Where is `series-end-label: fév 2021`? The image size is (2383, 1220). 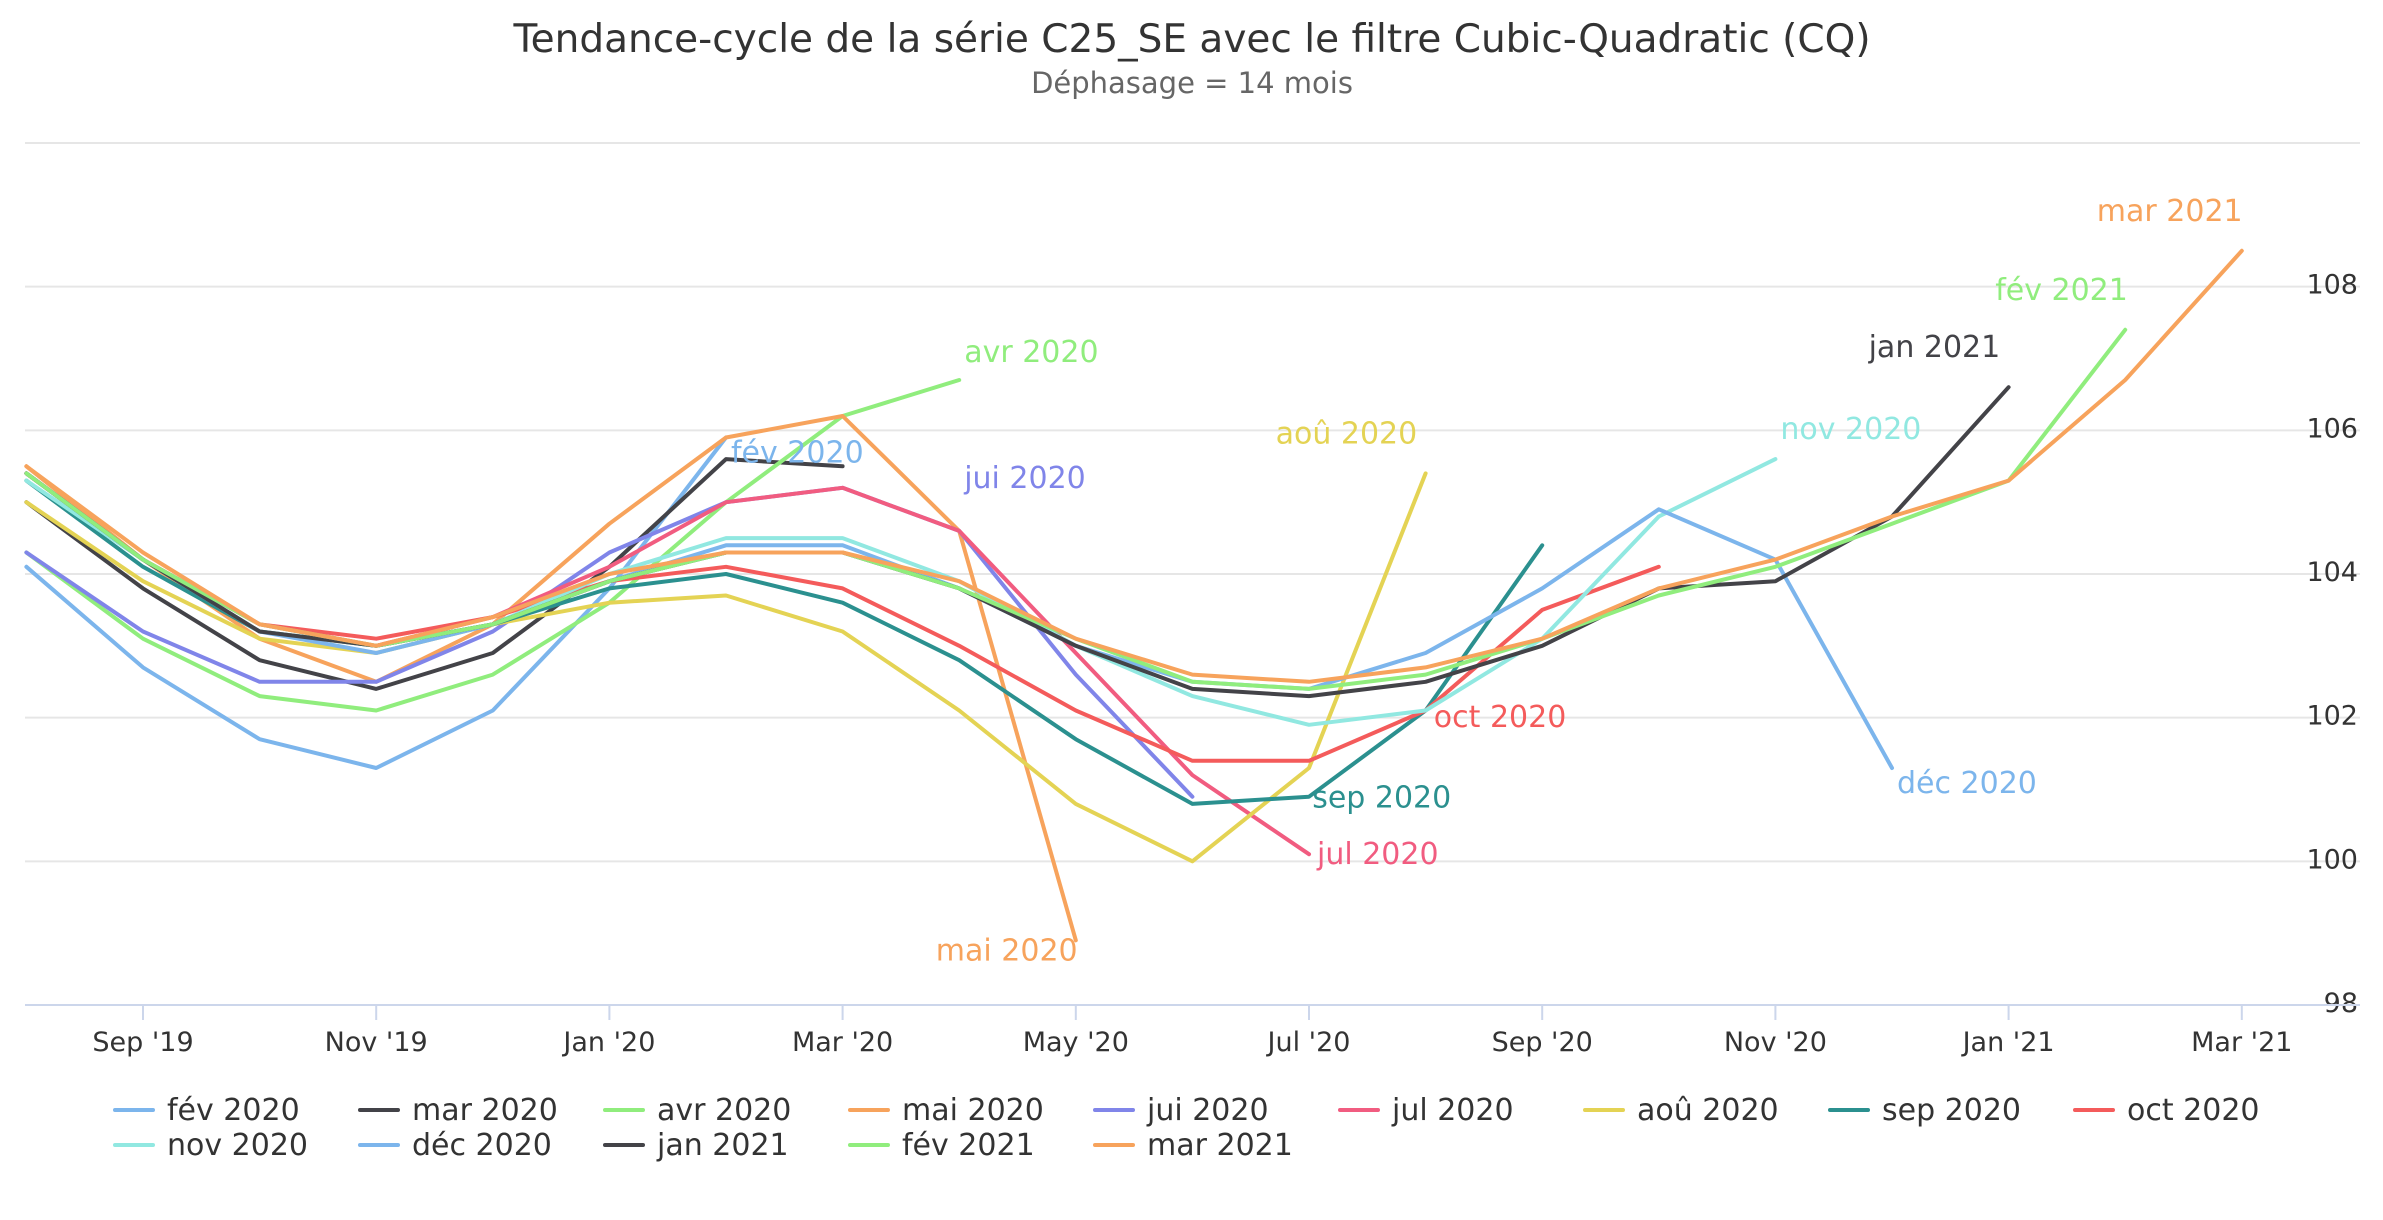
series-end-label: fév 2021 is located at coordinates (2061, 290).